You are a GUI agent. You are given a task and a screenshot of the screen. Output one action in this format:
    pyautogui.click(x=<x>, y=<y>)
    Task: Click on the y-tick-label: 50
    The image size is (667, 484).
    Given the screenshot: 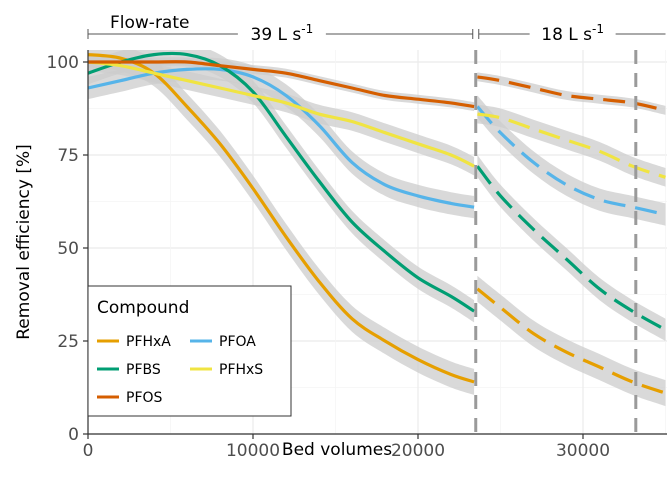 What is the action you would take?
    pyautogui.click(x=68, y=249)
    